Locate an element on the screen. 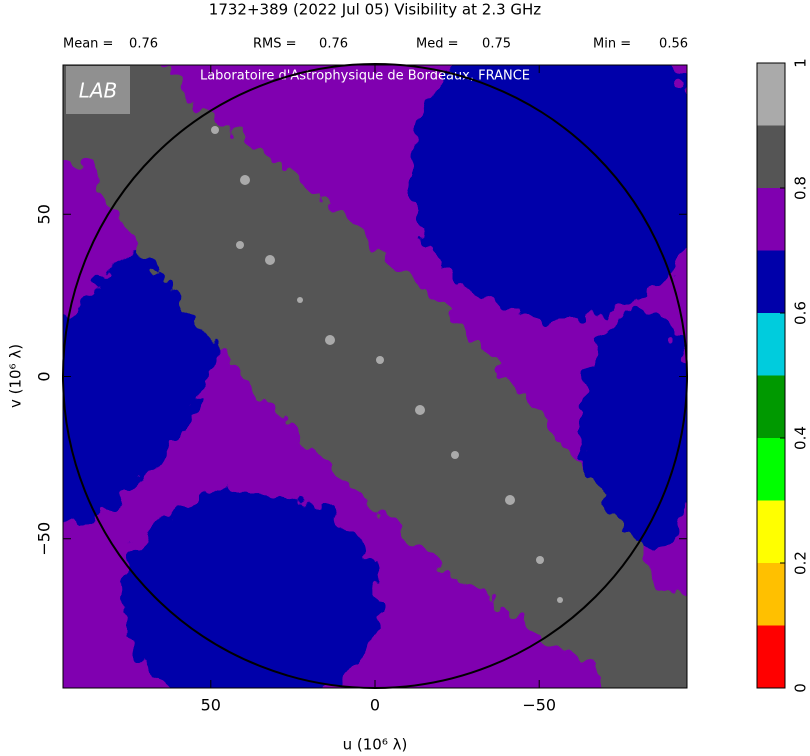 This screenshot has width=810, height=756. y-tick-label: 50 is located at coordinates (44, 214).